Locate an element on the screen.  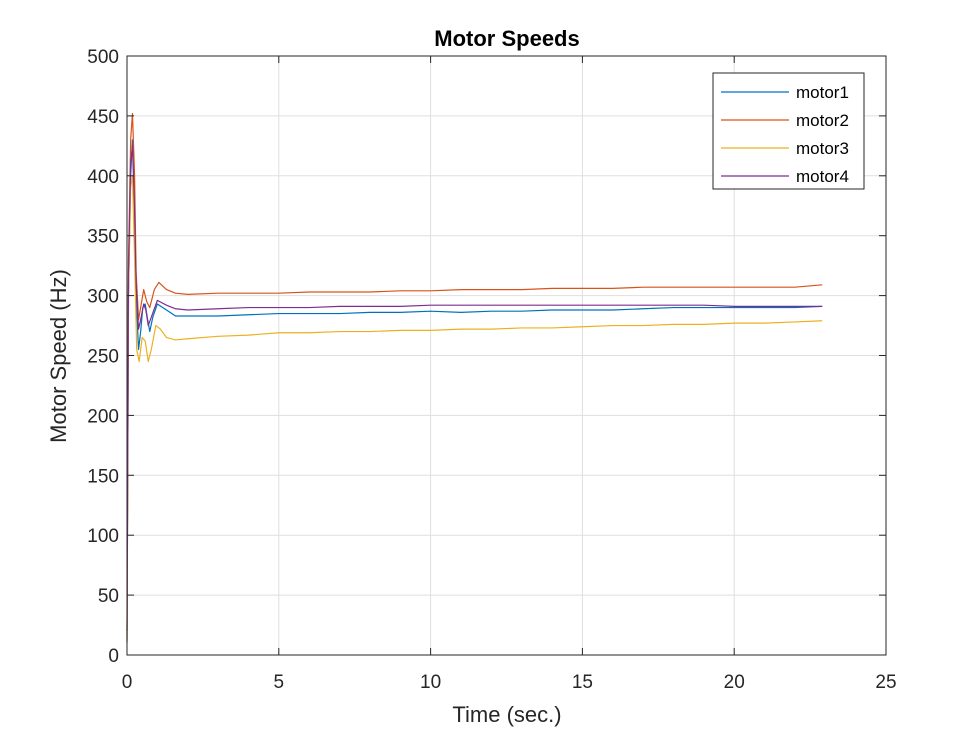
chart-title: Motor Speeds is located at coordinates (506, 38).